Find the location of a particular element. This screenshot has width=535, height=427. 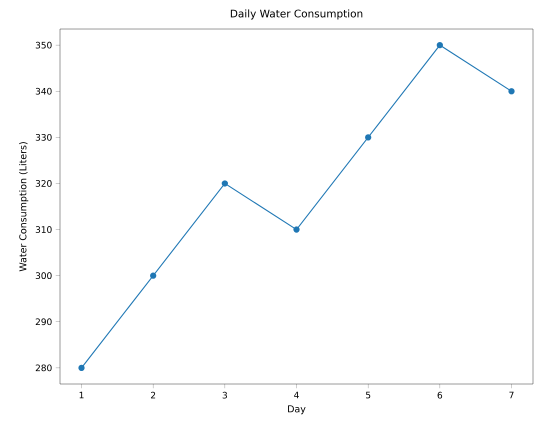

y-tick-label: 290 is located at coordinates (44, 322).